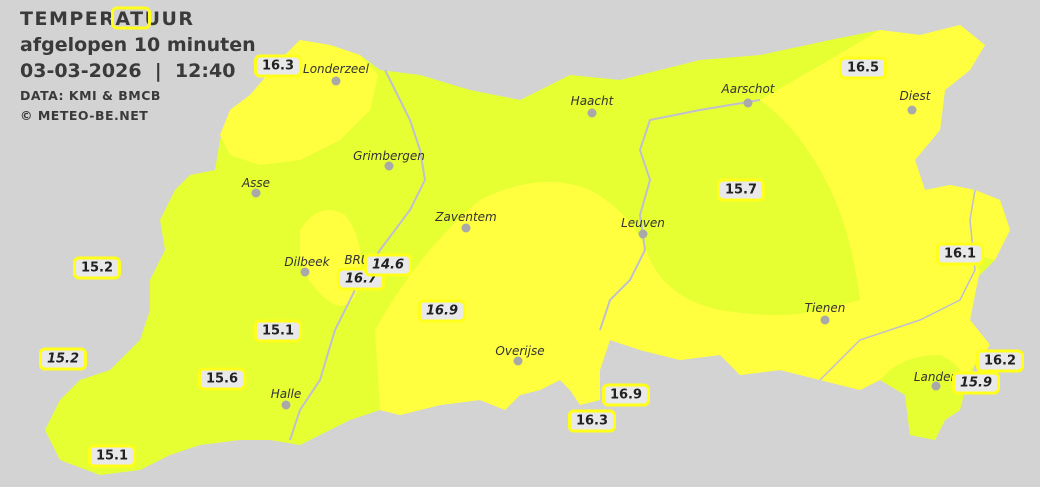 Image resolution: width=1040 pixels, height=487 pixels. I want to click on river-senne, so click(358, 255).